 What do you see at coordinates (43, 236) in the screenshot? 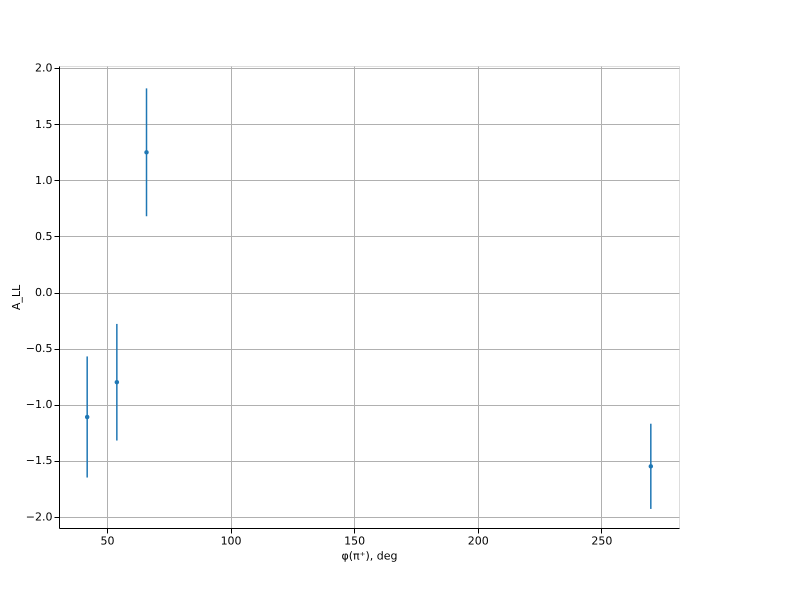
I see `y-tick-label: 0.5` at bounding box center [43, 236].